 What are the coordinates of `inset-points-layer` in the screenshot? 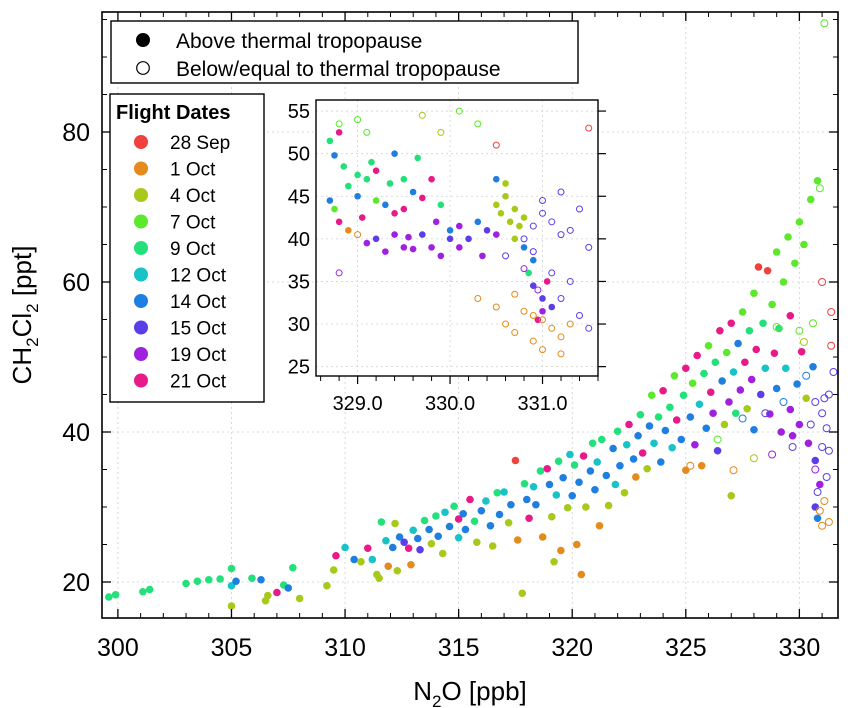 It's located at (459, 232).